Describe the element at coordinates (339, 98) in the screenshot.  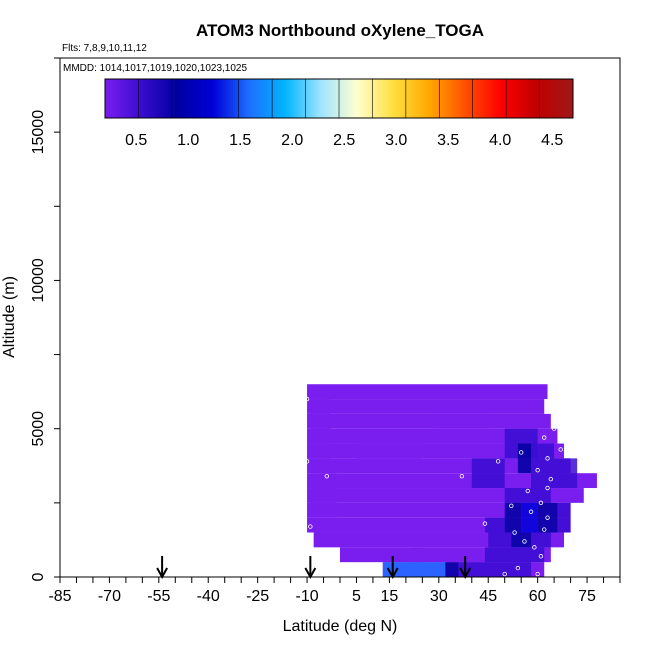
I see `colorbar-frame` at that location.